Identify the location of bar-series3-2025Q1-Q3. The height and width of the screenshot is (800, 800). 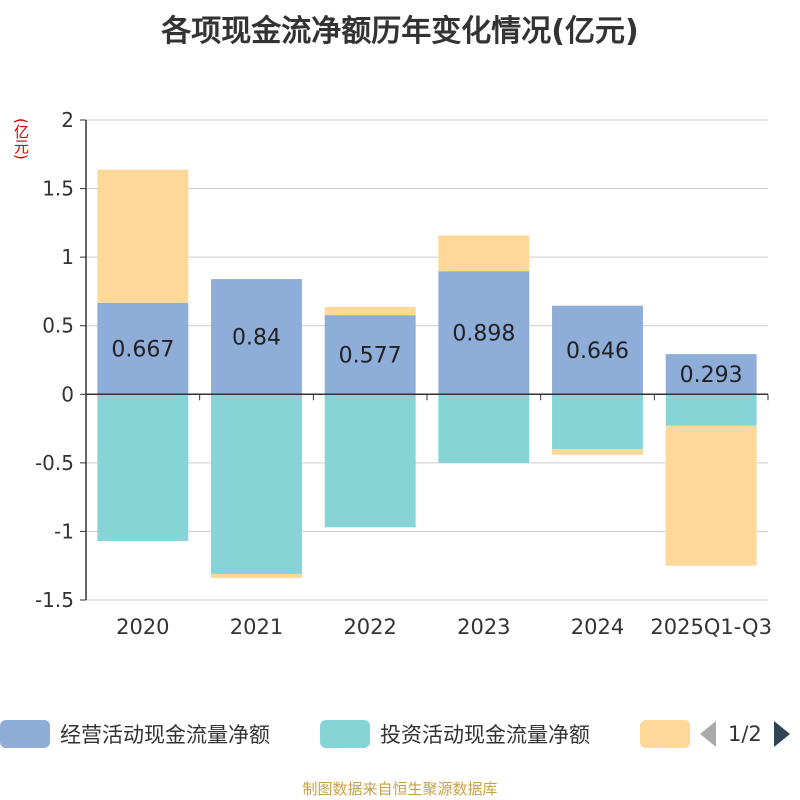
(711, 495).